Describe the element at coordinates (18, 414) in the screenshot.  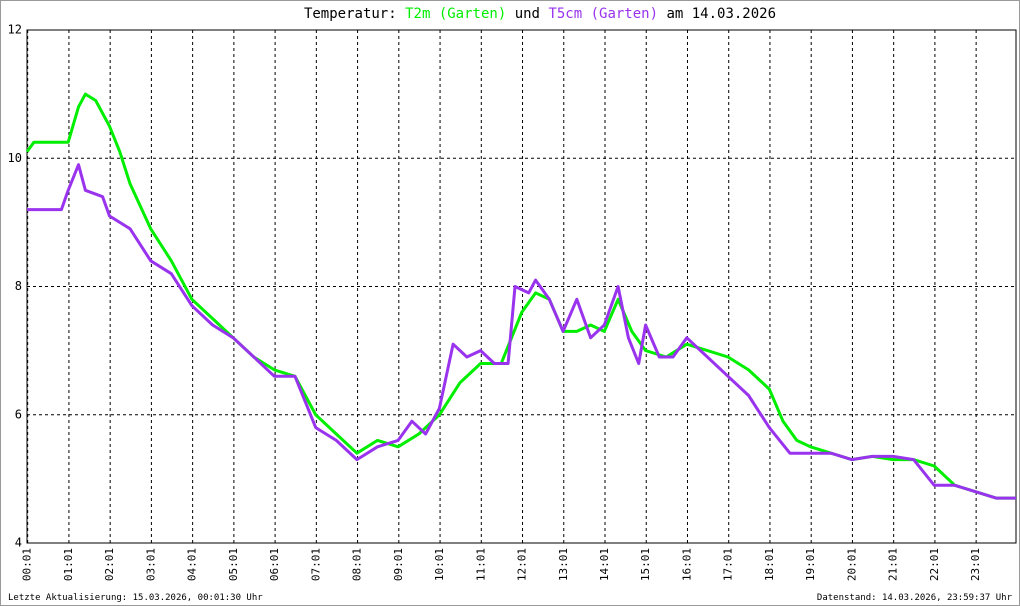
I see `y-tick-label: 6` at that location.